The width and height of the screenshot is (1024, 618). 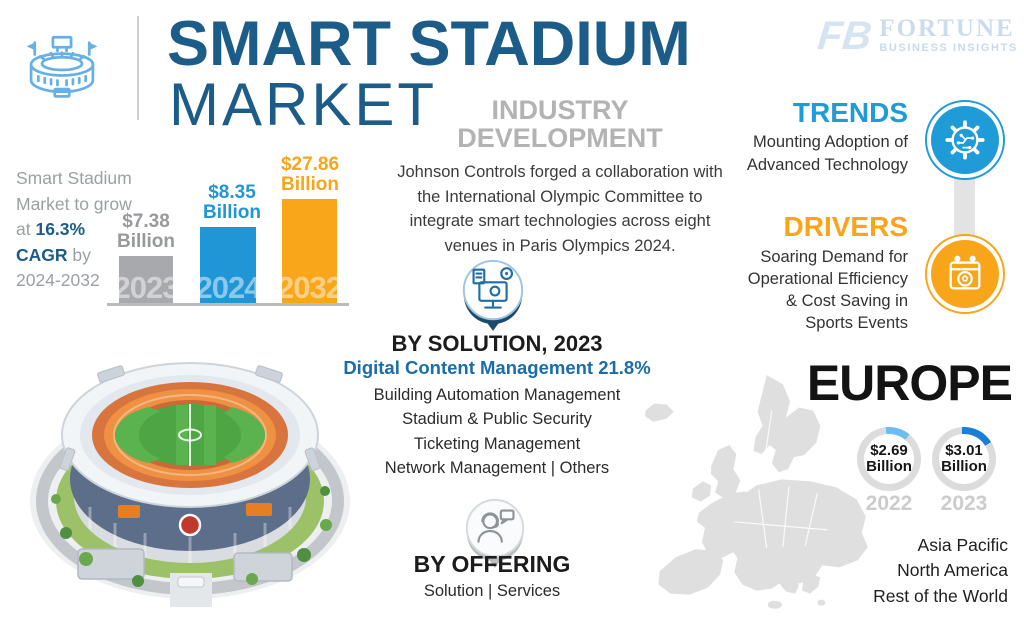 I want to click on bar-2023: 2023, so click(x=146, y=280).